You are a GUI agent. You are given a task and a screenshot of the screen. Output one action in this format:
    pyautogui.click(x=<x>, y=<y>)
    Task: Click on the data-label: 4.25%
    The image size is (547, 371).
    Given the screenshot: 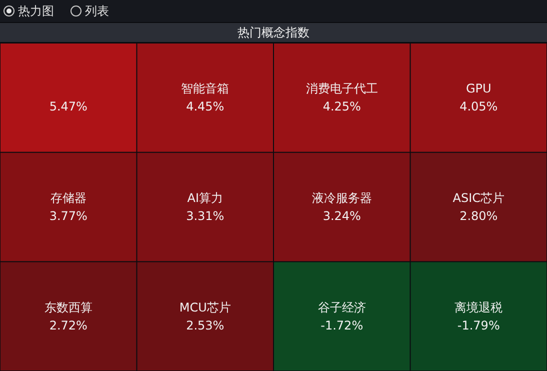 What is the action you would take?
    pyautogui.click(x=341, y=107)
    